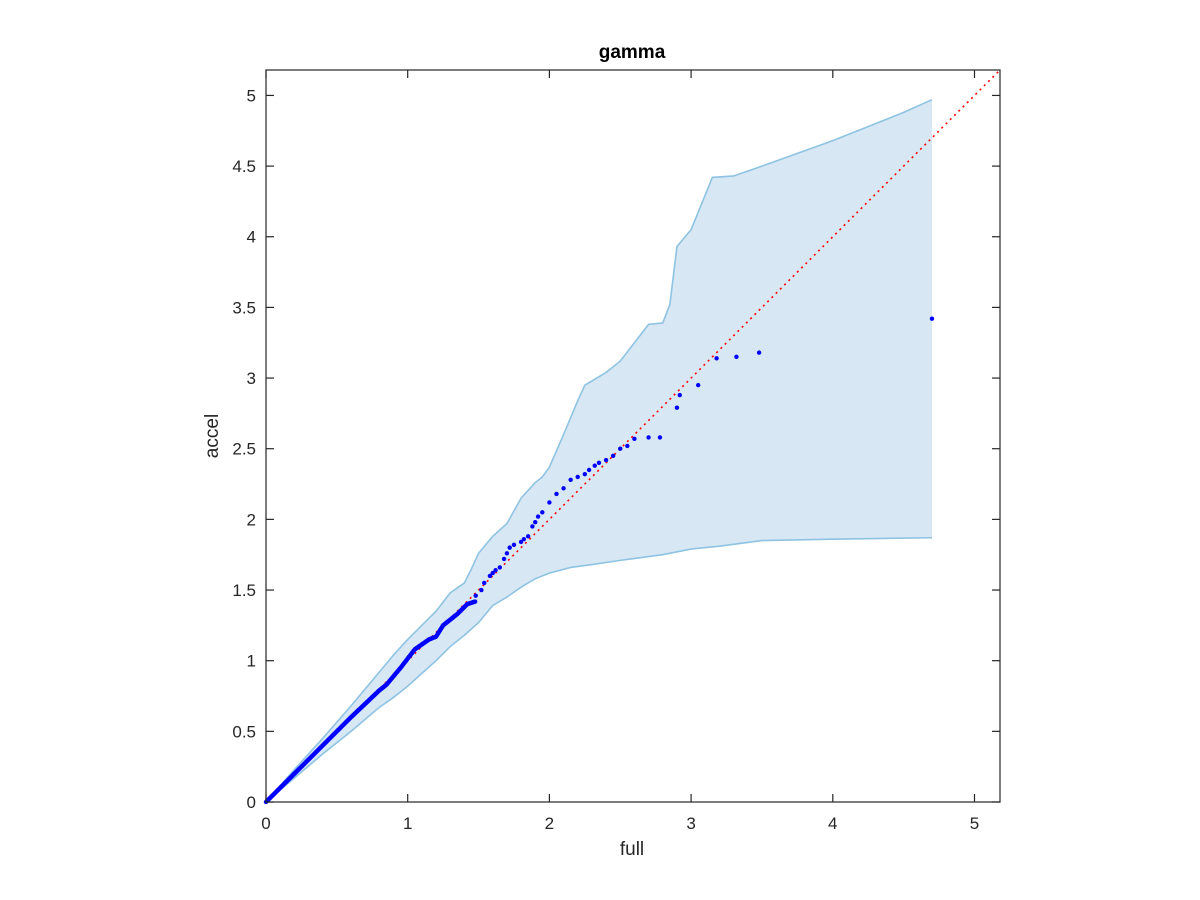  I want to click on x-tick-label: 0, so click(265, 823).